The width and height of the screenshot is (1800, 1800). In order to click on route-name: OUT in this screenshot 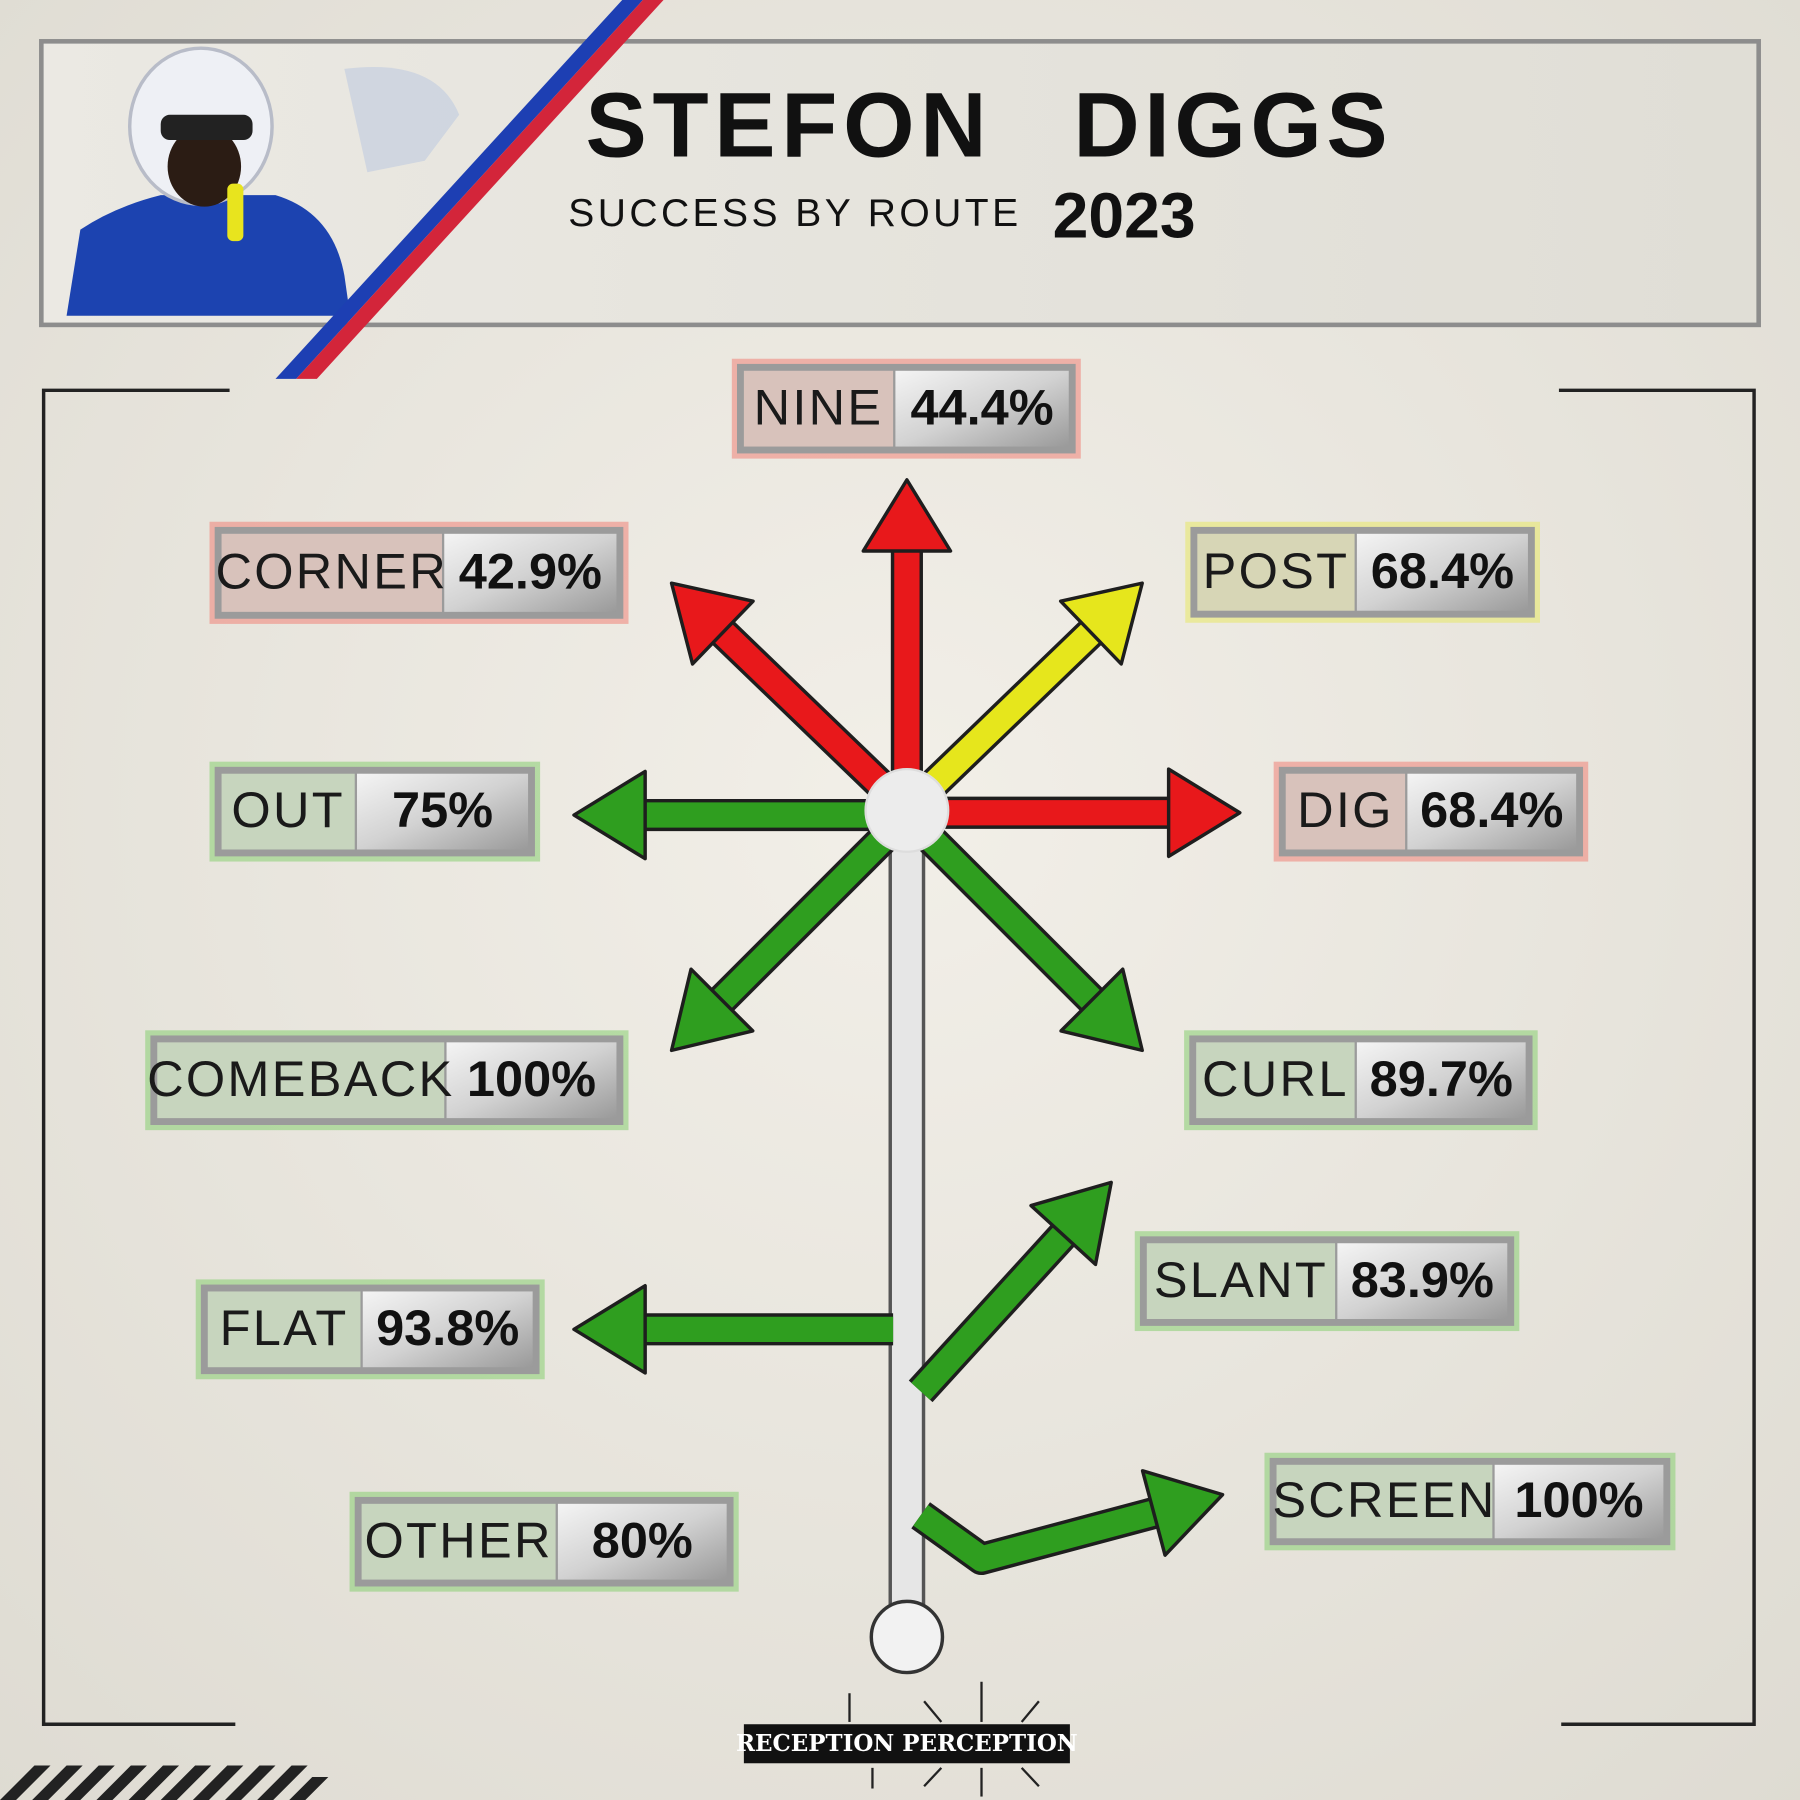, I will do `click(288, 809)`.